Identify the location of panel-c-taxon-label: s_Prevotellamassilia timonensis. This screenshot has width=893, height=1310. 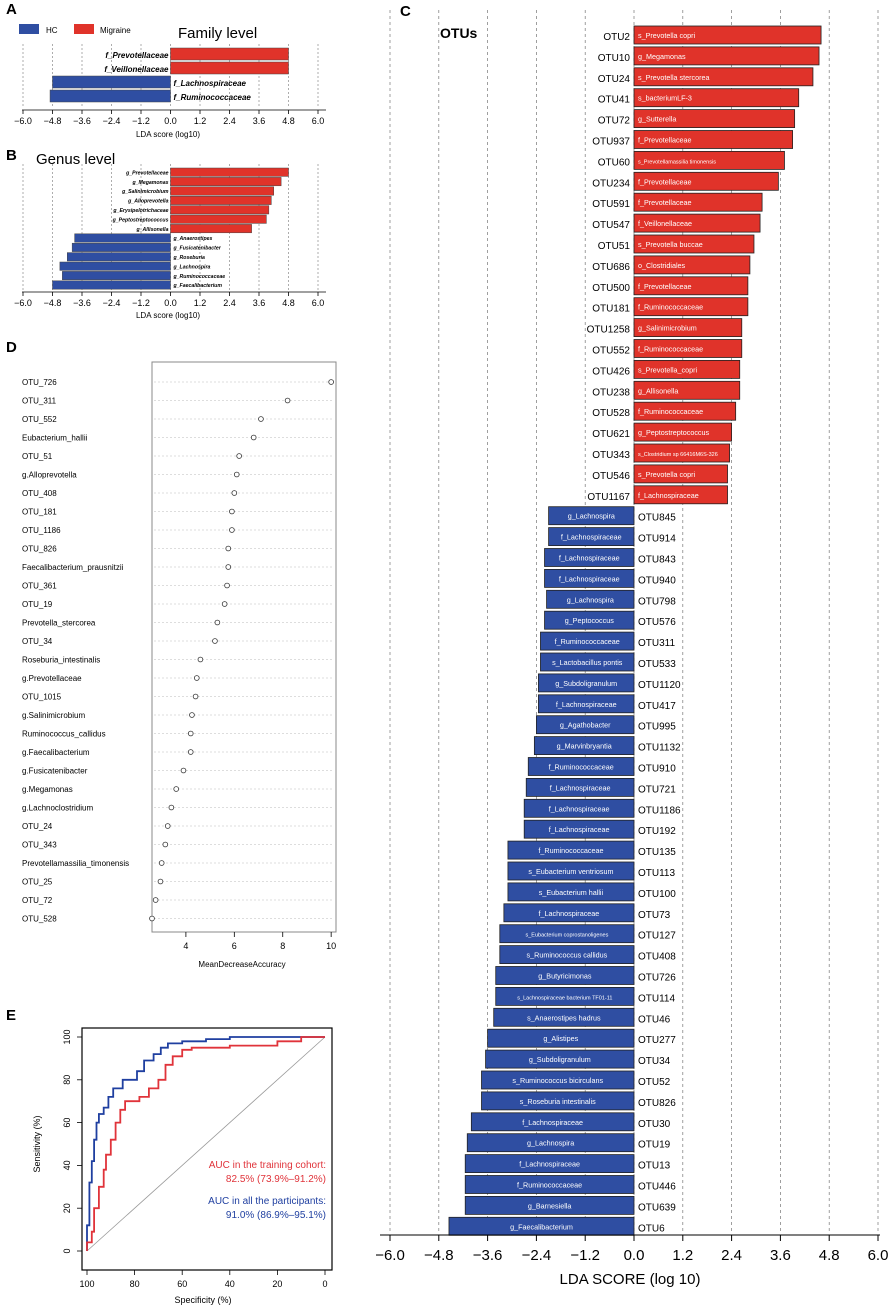
(677, 162).